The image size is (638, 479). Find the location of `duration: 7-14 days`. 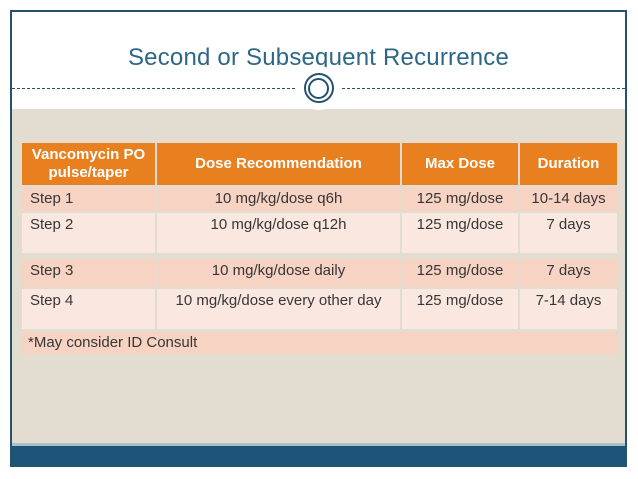

duration: 7-14 days is located at coordinates (568, 309).